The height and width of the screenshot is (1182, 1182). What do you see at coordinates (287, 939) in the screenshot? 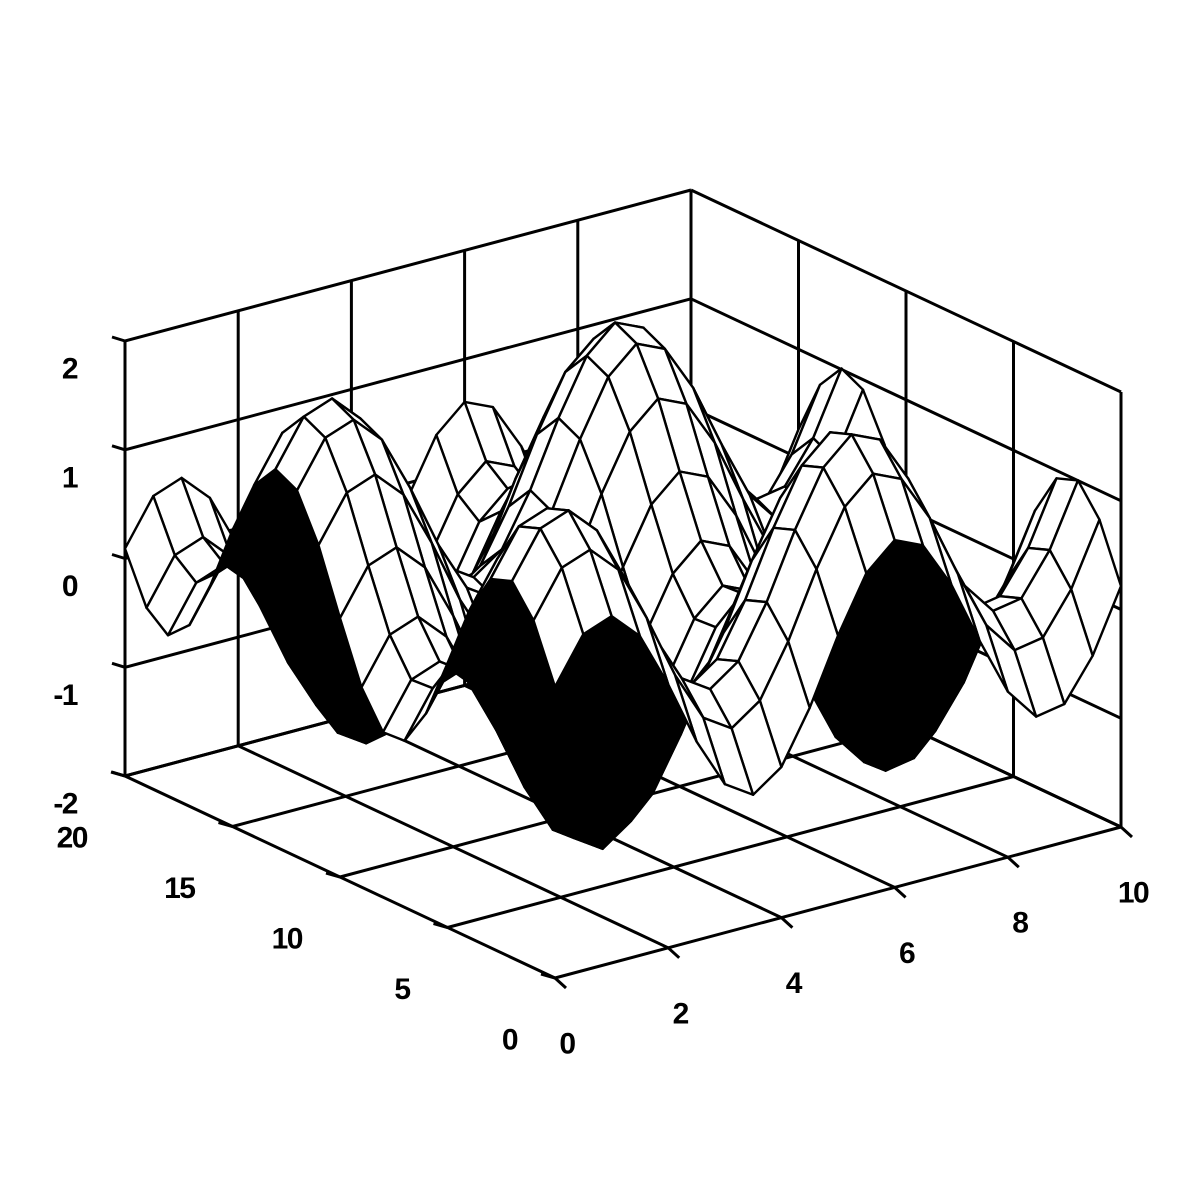
I see `y-tick-label: 10` at bounding box center [287, 939].